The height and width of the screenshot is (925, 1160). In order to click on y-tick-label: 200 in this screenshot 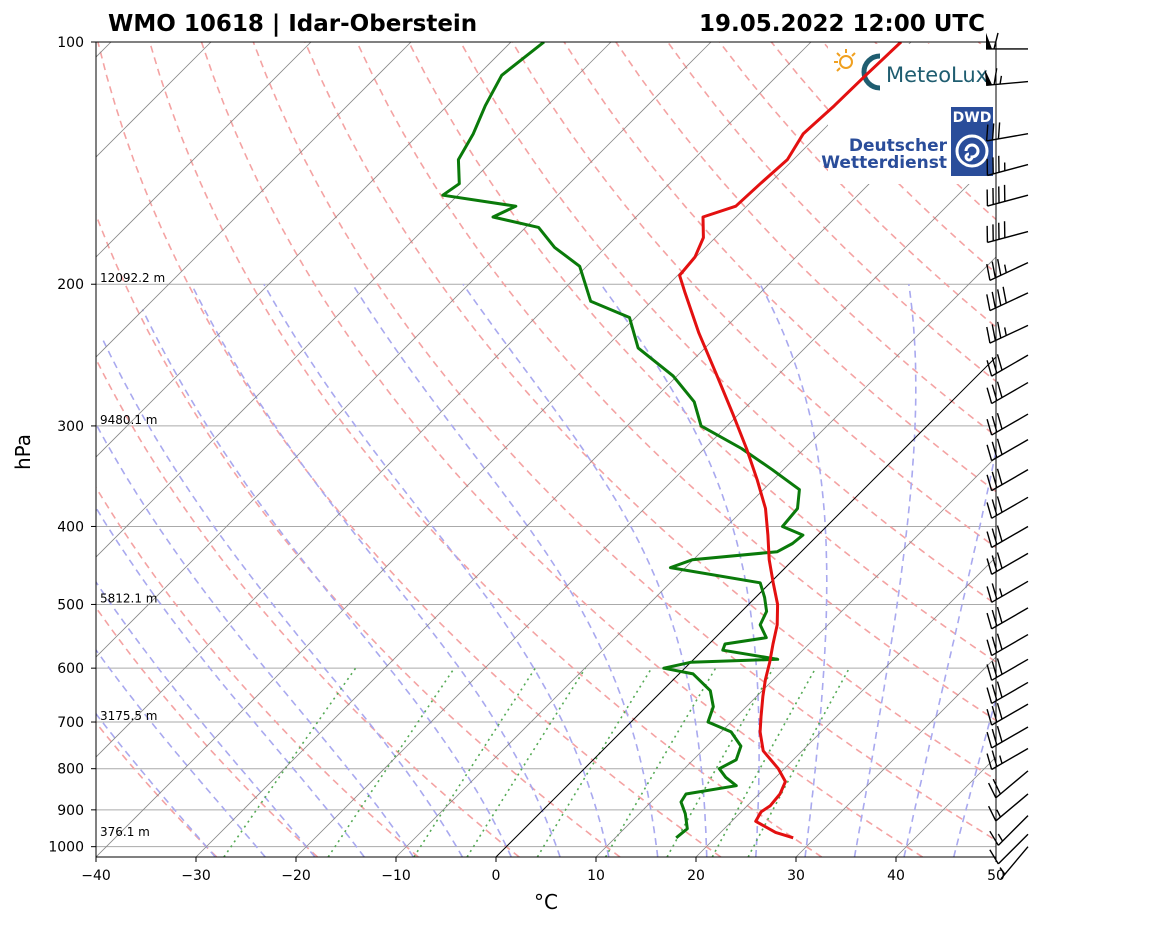, I will do `click(70, 285)`.